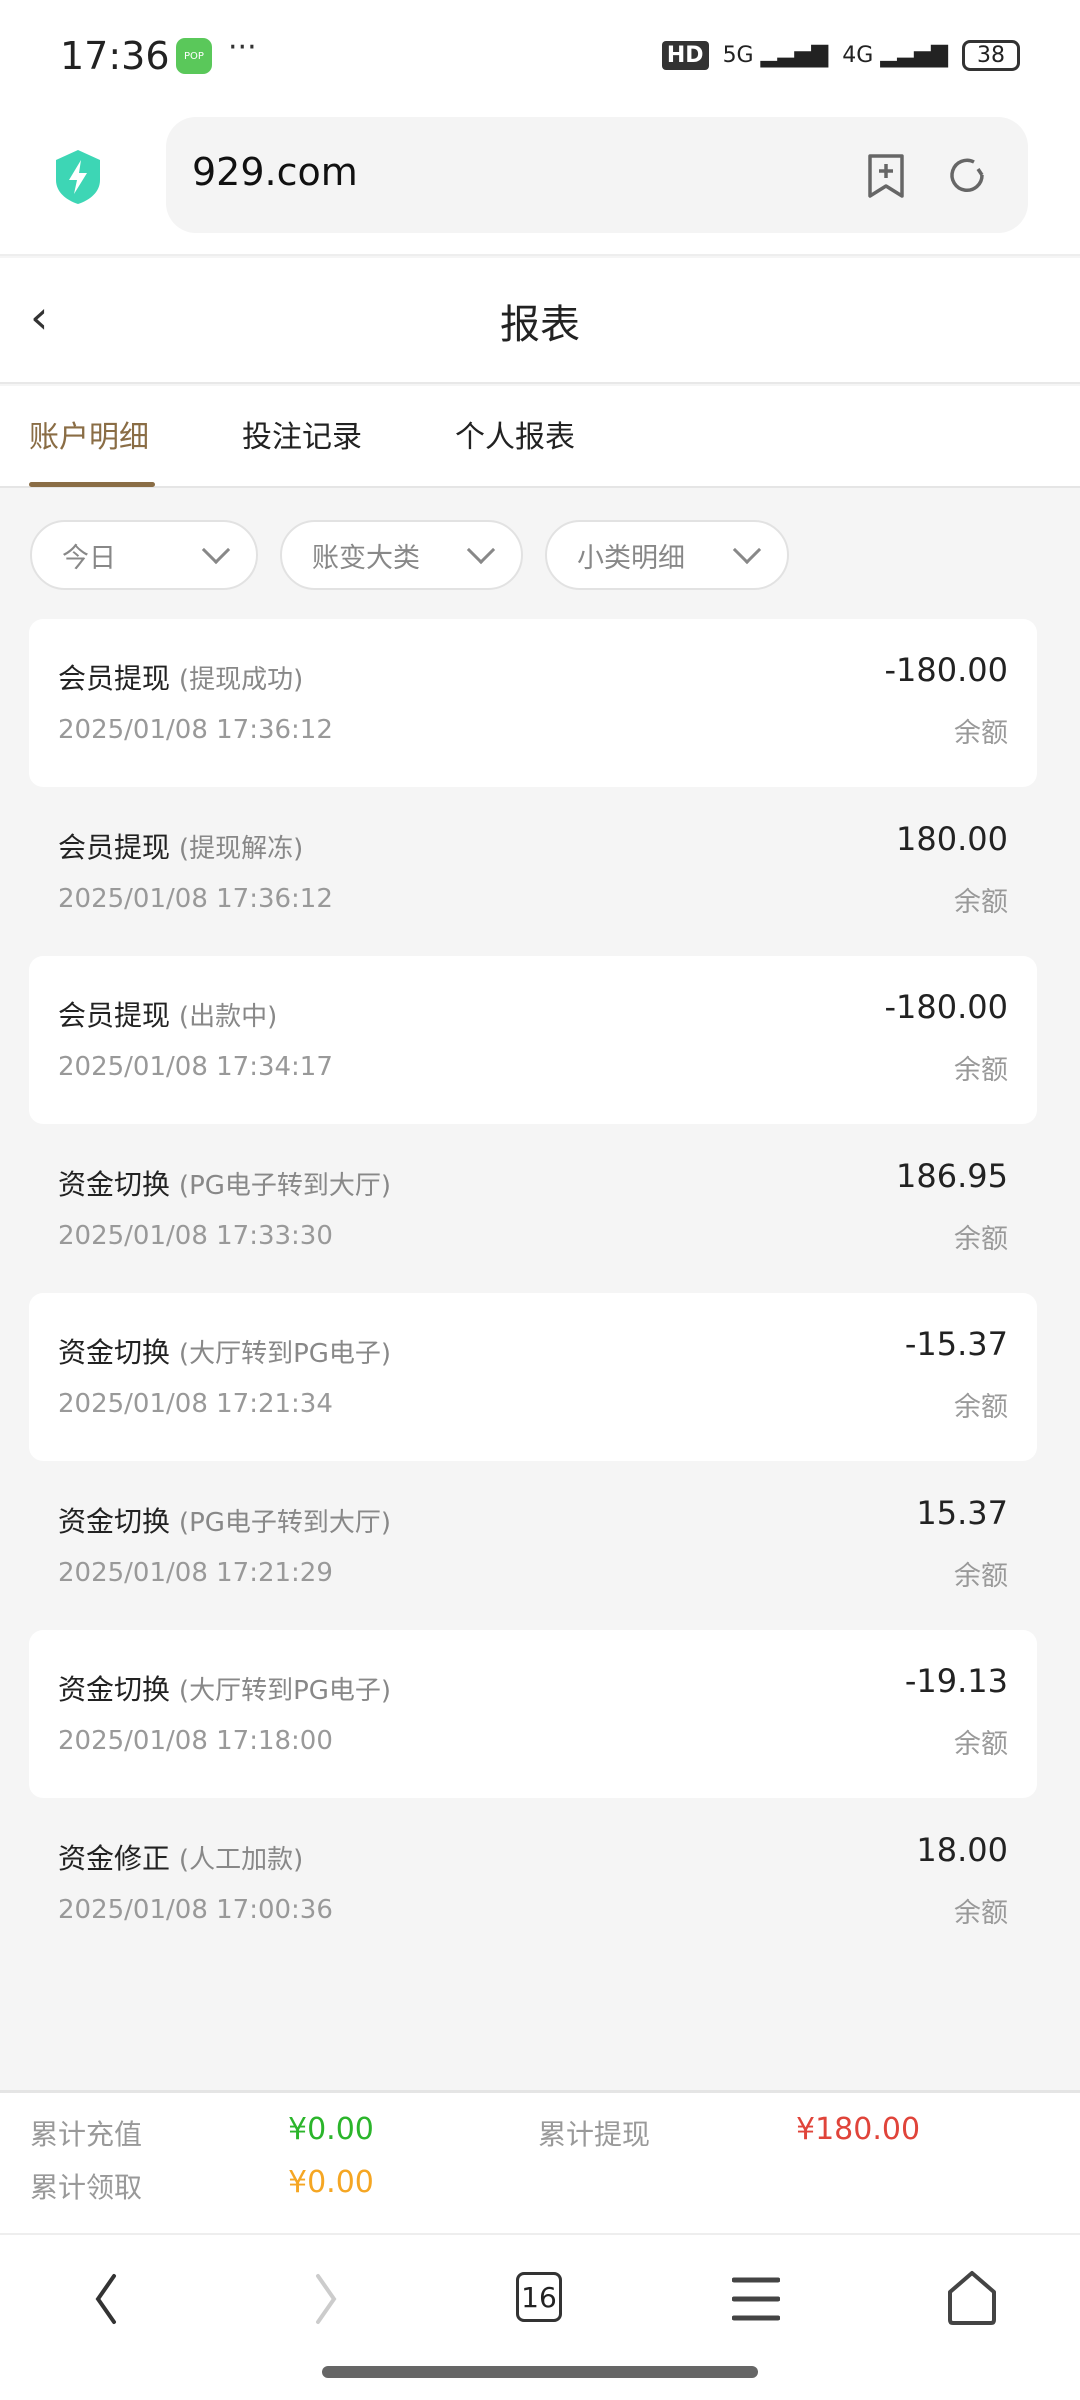 The height and width of the screenshot is (2400, 1080). I want to click on total-withdraw-value: ¥180.00, so click(858, 2129).